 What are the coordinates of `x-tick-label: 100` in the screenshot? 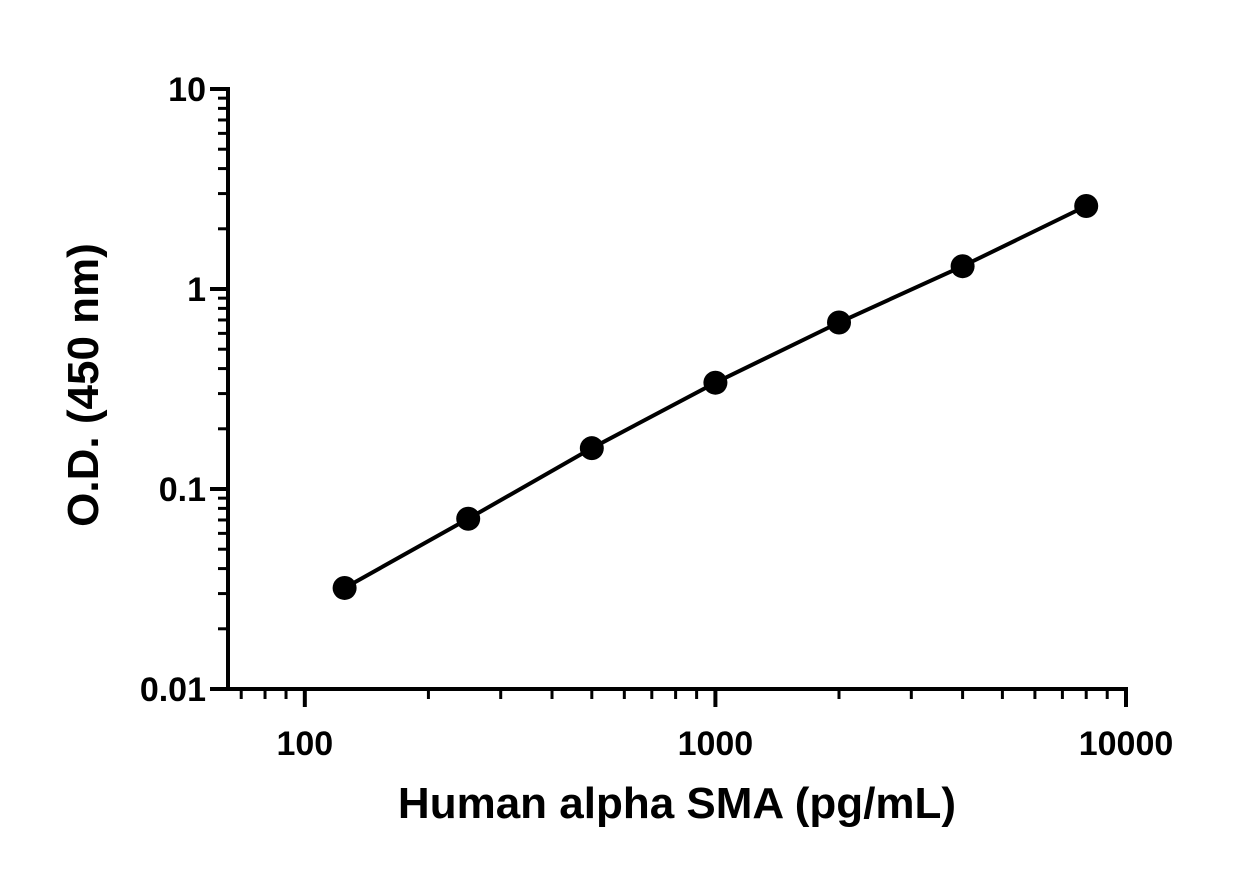 It's located at (304, 744).